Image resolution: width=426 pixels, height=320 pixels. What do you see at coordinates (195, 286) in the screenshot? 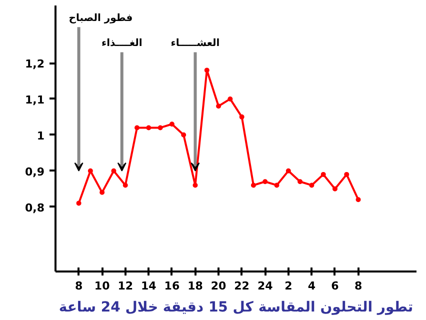
I see `x-tick-label: 18` at bounding box center [195, 286].